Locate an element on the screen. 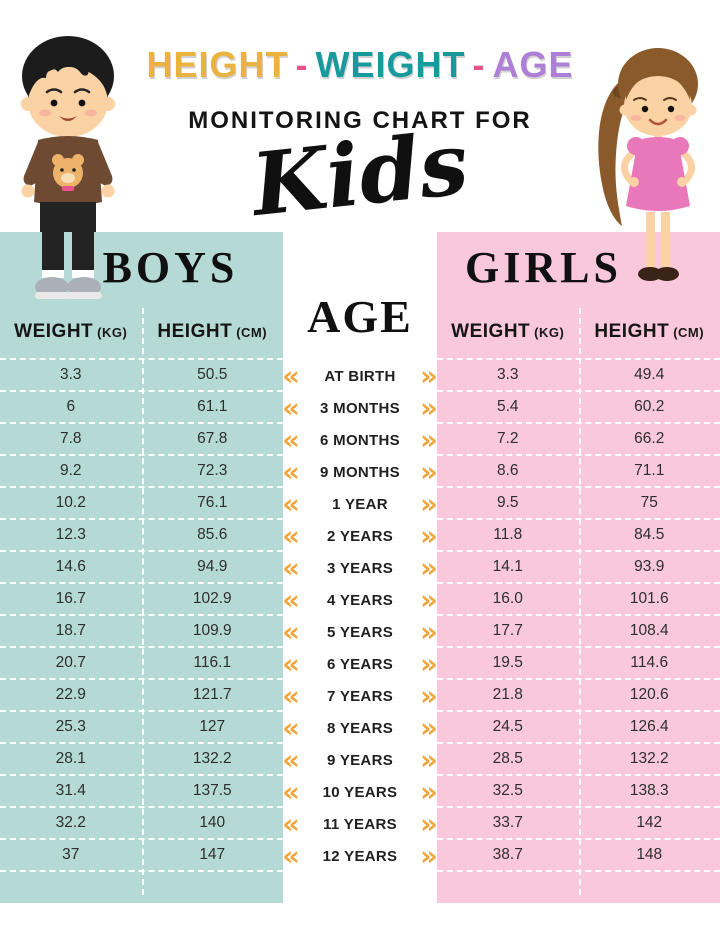 This screenshot has height=931, width=720. height-cell: 120.6 is located at coordinates (649, 694).